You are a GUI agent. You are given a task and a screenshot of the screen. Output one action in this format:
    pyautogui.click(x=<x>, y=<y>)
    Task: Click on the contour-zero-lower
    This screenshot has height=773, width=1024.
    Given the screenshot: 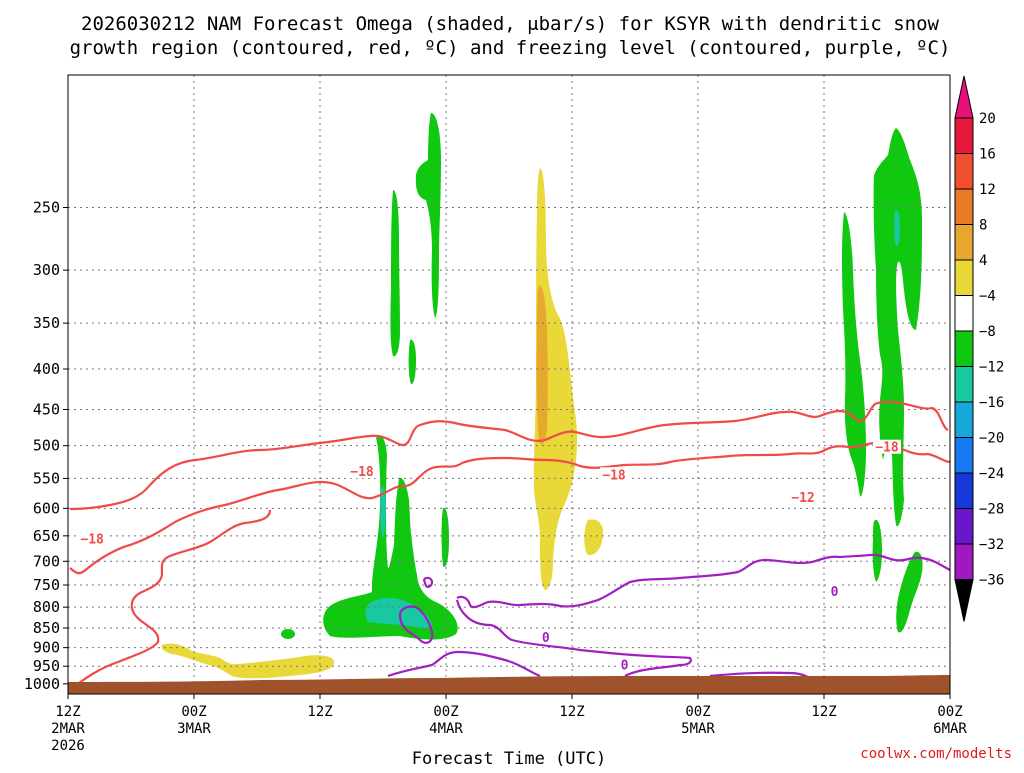 What is the action you would take?
    pyautogui.click(x=573, y=638)
    